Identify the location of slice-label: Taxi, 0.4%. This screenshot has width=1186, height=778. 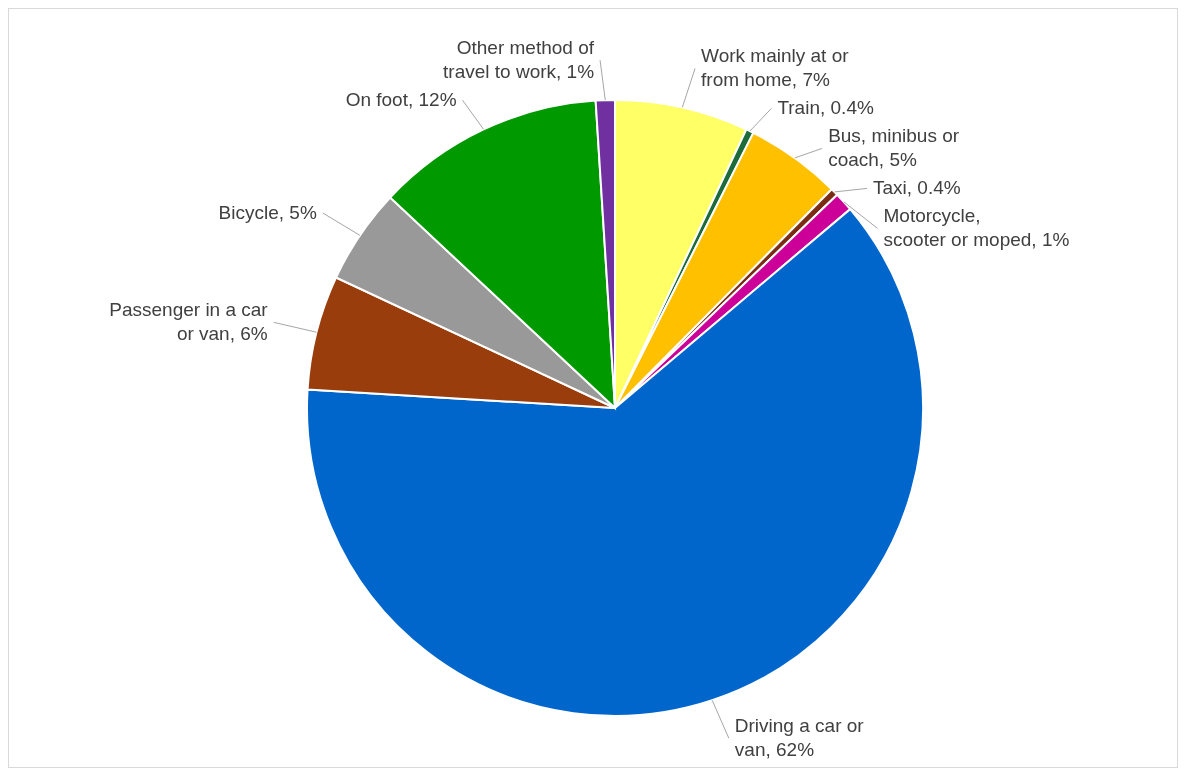
(917, 188).